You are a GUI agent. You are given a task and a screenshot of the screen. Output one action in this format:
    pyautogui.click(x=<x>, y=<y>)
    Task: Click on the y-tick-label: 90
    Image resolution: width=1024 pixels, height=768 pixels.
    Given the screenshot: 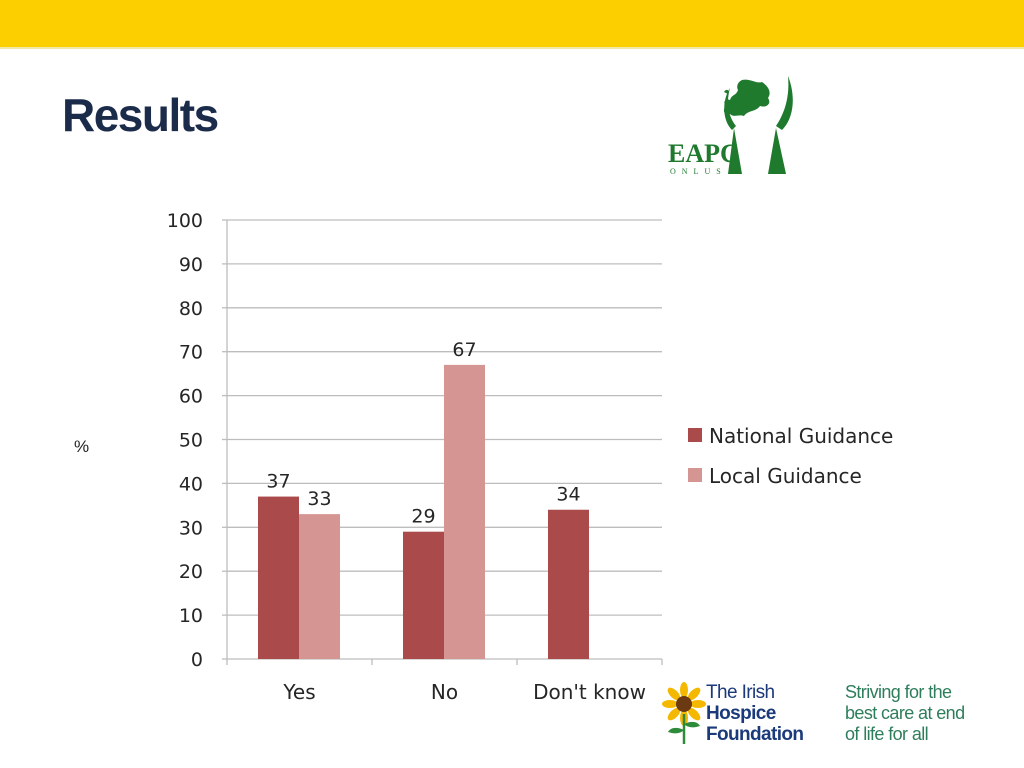 What is the action you would take?
    pyautogui.click(x=191, y=265)
    